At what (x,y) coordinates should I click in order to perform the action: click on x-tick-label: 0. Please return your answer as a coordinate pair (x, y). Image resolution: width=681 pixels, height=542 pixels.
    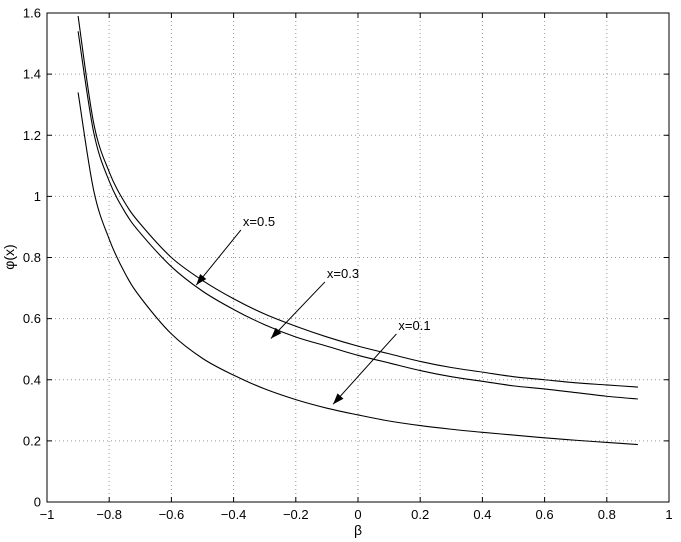
    Looking at the image, I should click on (357, 514).